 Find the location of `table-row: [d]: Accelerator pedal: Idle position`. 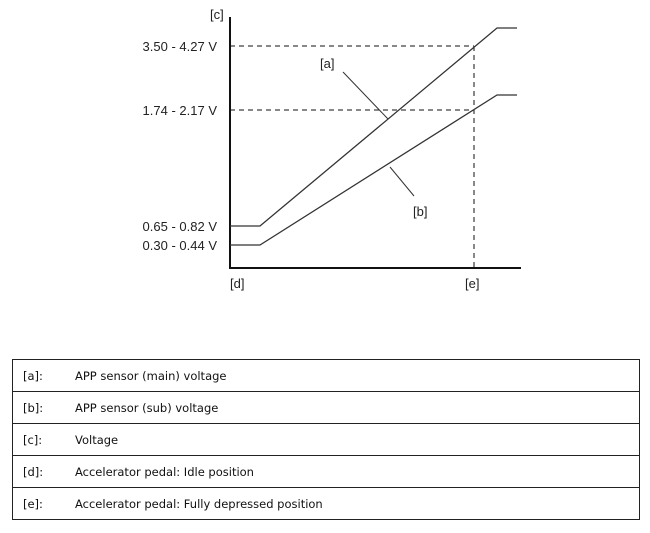

table-row: [d]: Accelerator pedal: Idle position is located at coordinates (326, 471).